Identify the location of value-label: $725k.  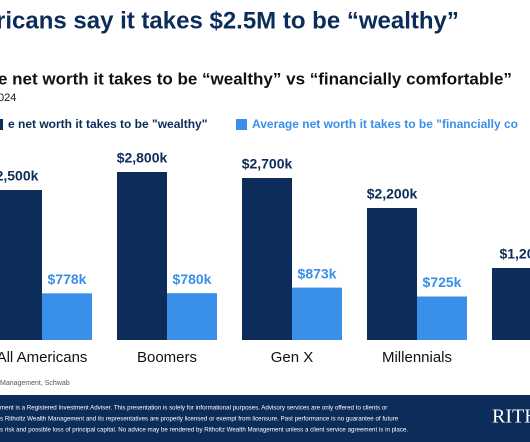
(442, 282).